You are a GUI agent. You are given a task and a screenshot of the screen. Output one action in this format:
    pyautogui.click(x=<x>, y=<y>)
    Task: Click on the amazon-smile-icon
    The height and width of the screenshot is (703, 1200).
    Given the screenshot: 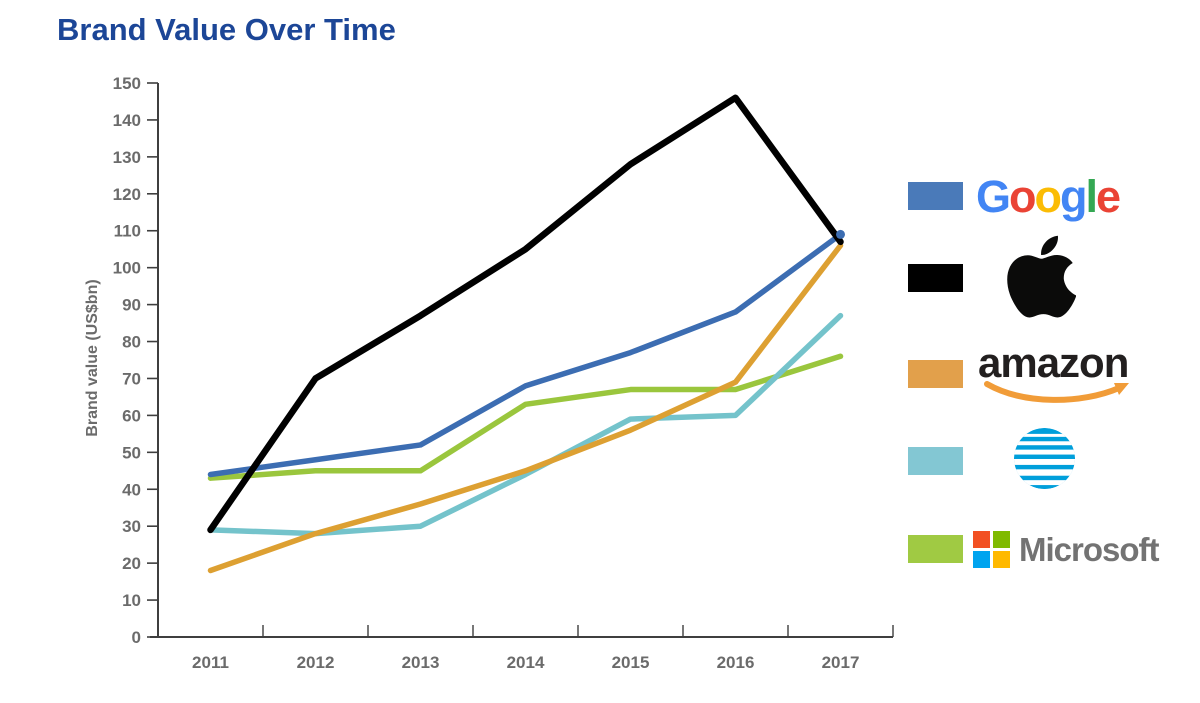 What is the action you would take?
    pyautogui.click(x=1056, y=392)
    